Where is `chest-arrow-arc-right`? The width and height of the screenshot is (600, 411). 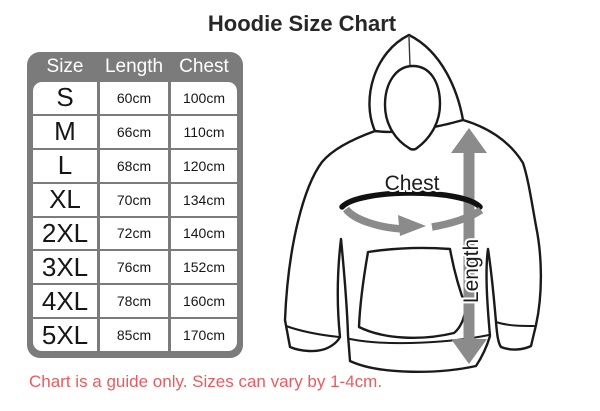 chest-arrow-arc-right is located at coordinates (457, 218).